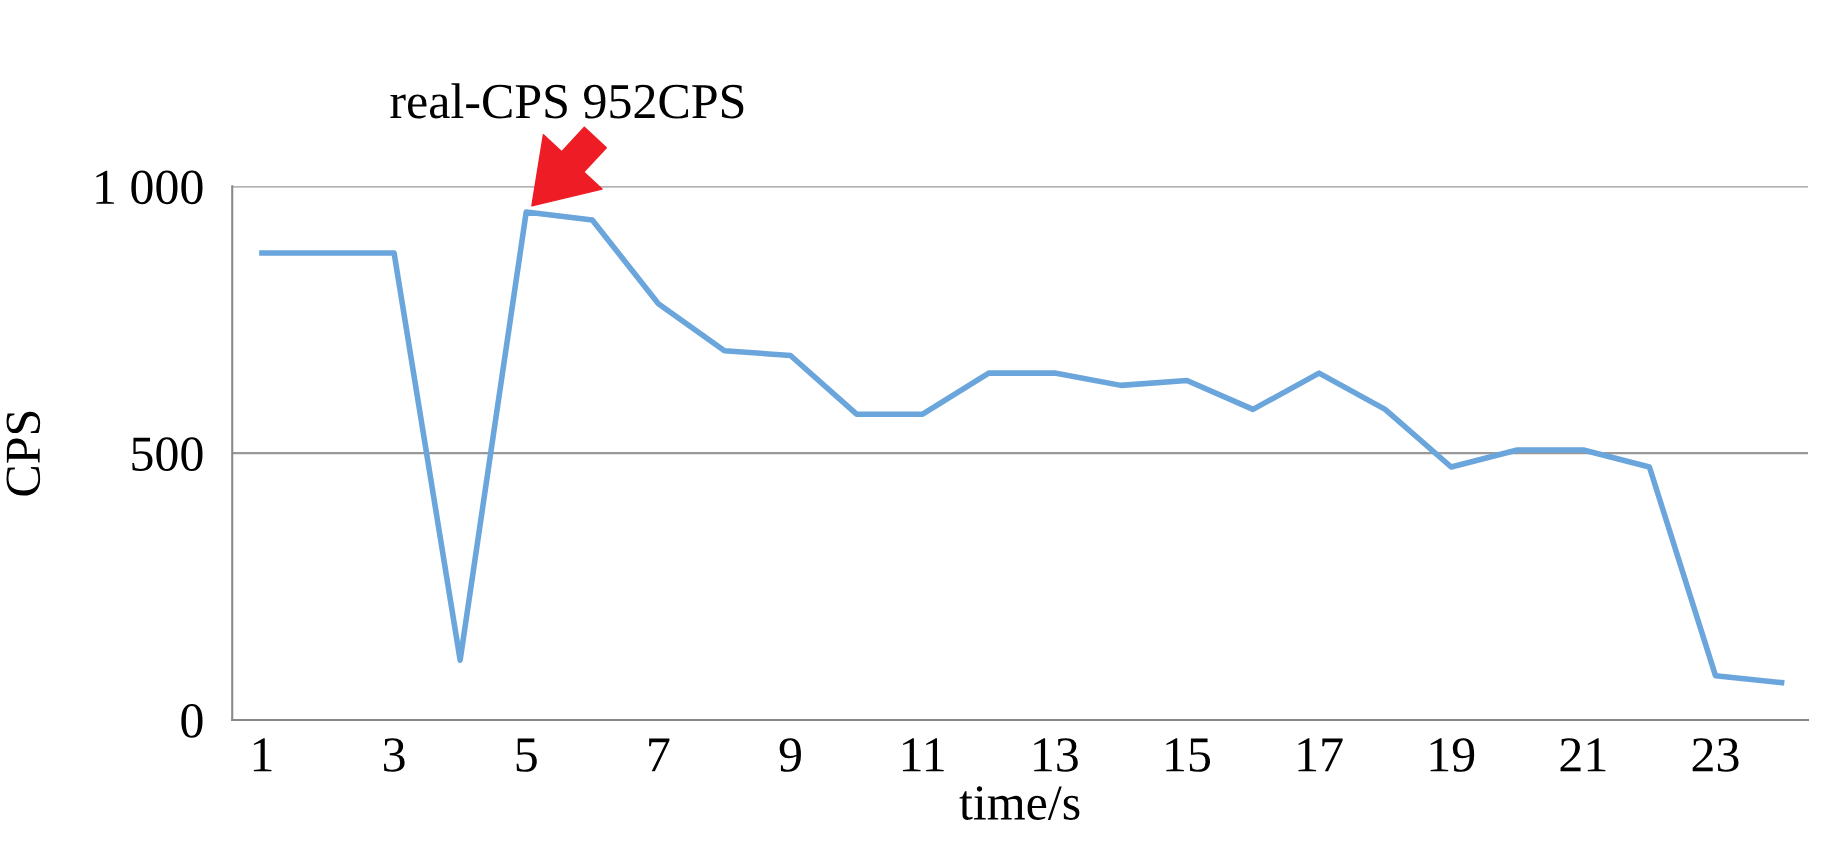 The height and width of the screenshot is (847, 1843). I want to click on x-tick-label: 1, so click(262, 755).